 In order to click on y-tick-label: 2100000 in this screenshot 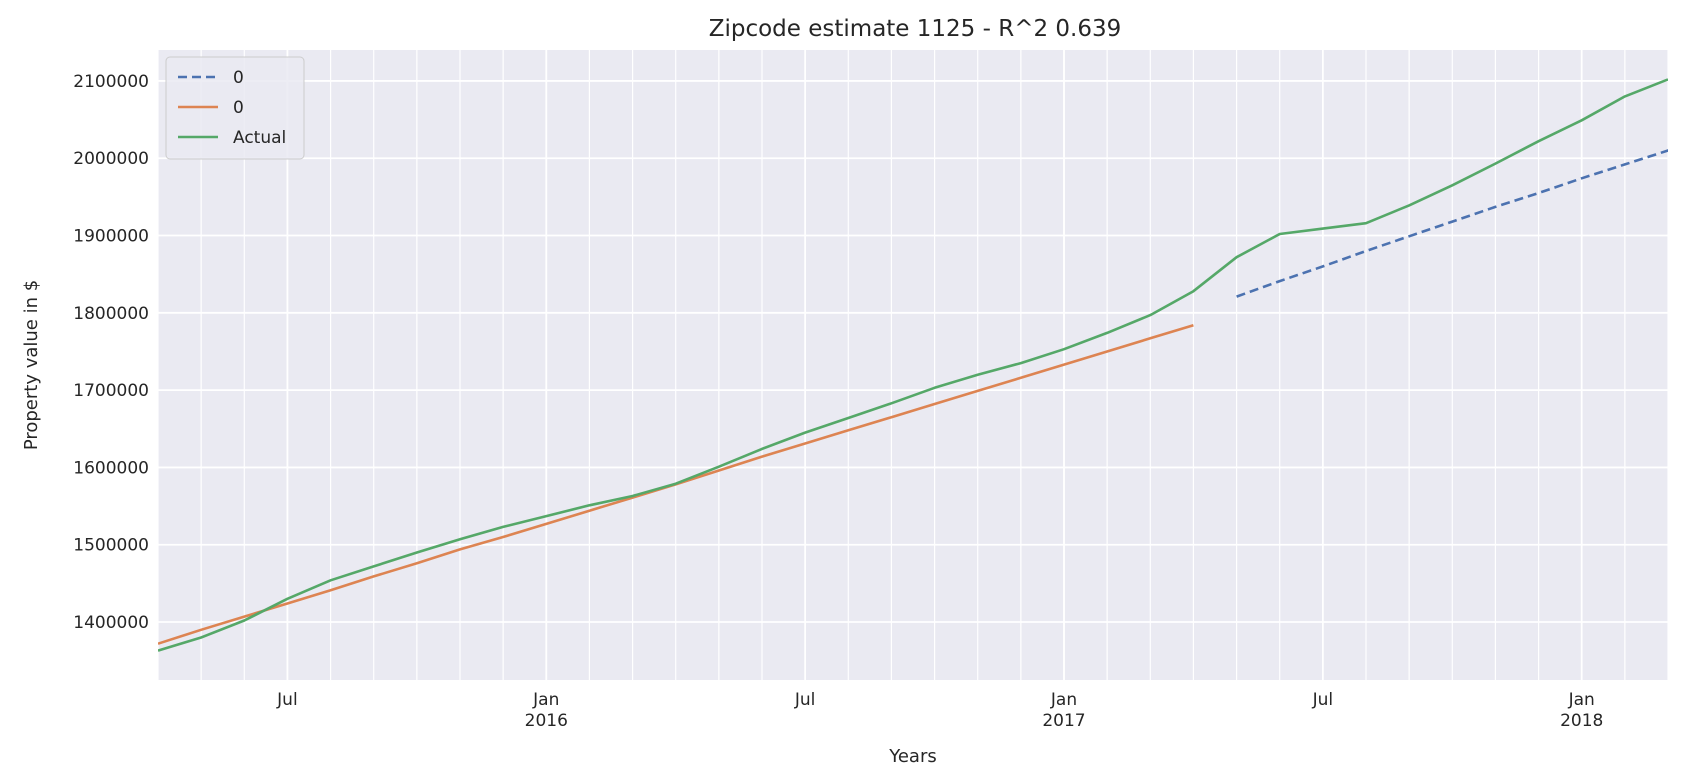, I will do `click(111, 82)`.